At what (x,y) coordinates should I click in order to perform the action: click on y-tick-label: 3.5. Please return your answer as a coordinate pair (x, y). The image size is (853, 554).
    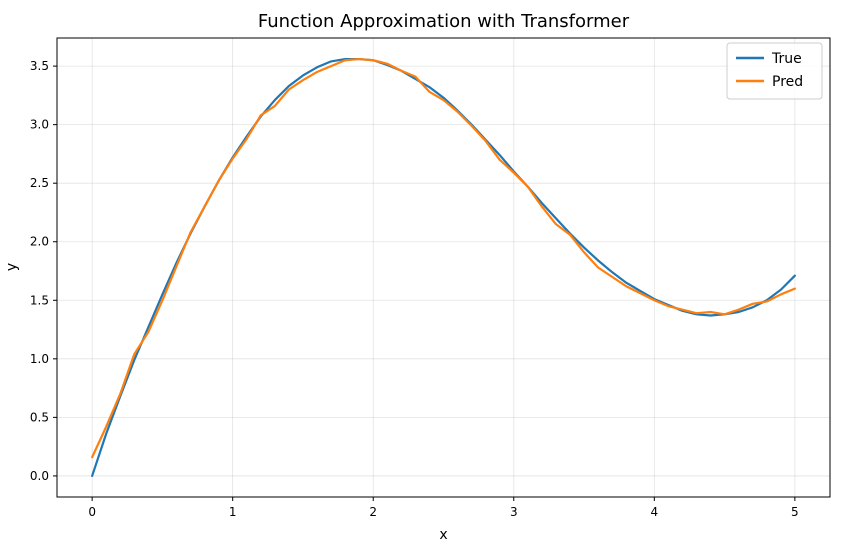
    Looking at the image, I should click on (39, 66).